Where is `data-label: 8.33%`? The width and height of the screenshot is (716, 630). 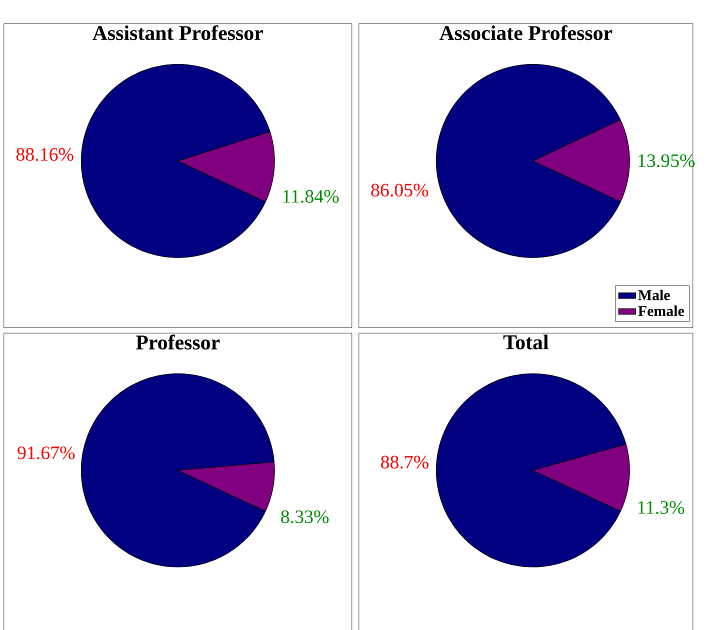 data-label: 8.33% is located at coordinates (305, 517).